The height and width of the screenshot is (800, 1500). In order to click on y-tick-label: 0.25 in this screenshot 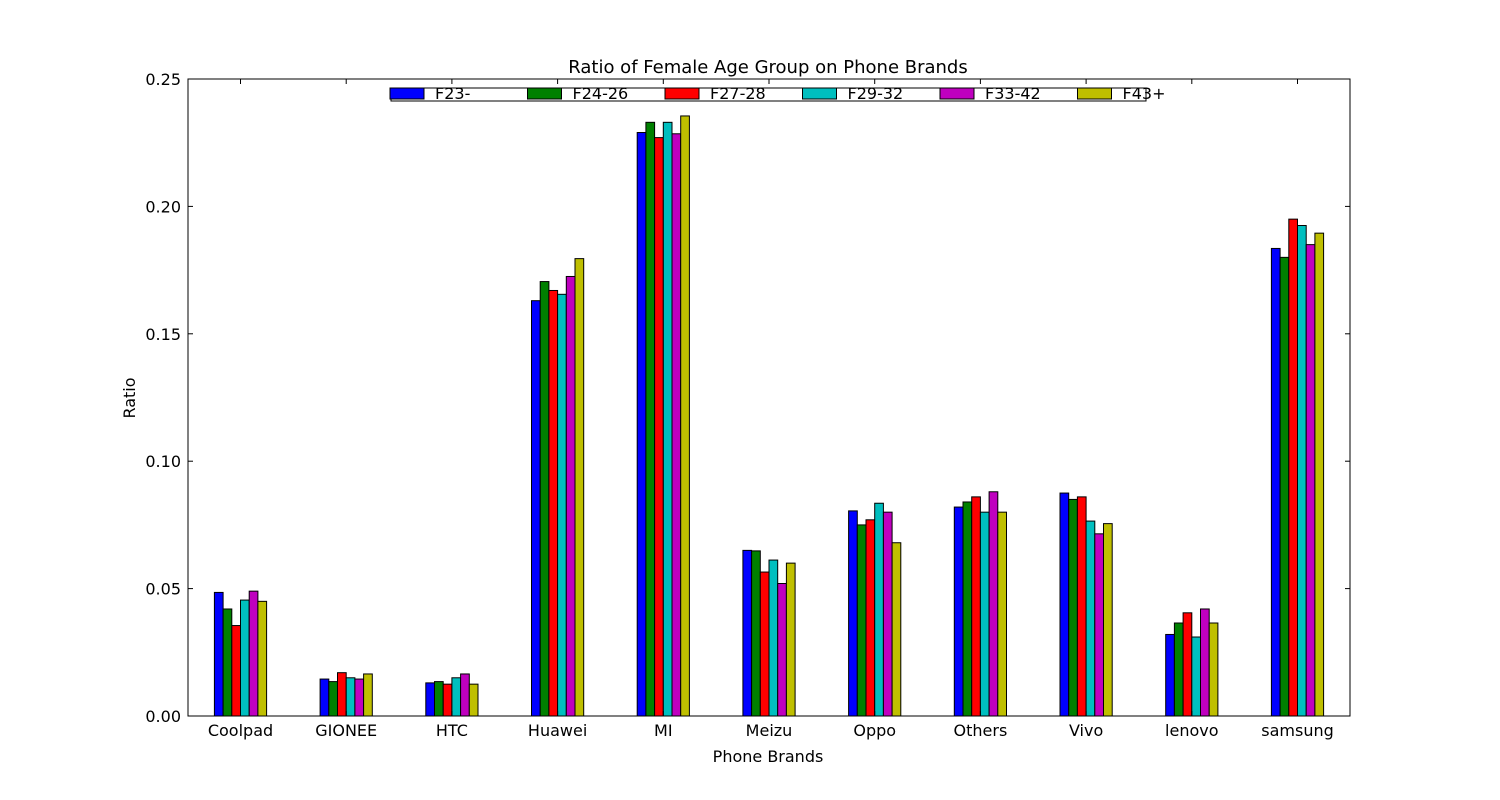, I will do `click(163, 79)`.